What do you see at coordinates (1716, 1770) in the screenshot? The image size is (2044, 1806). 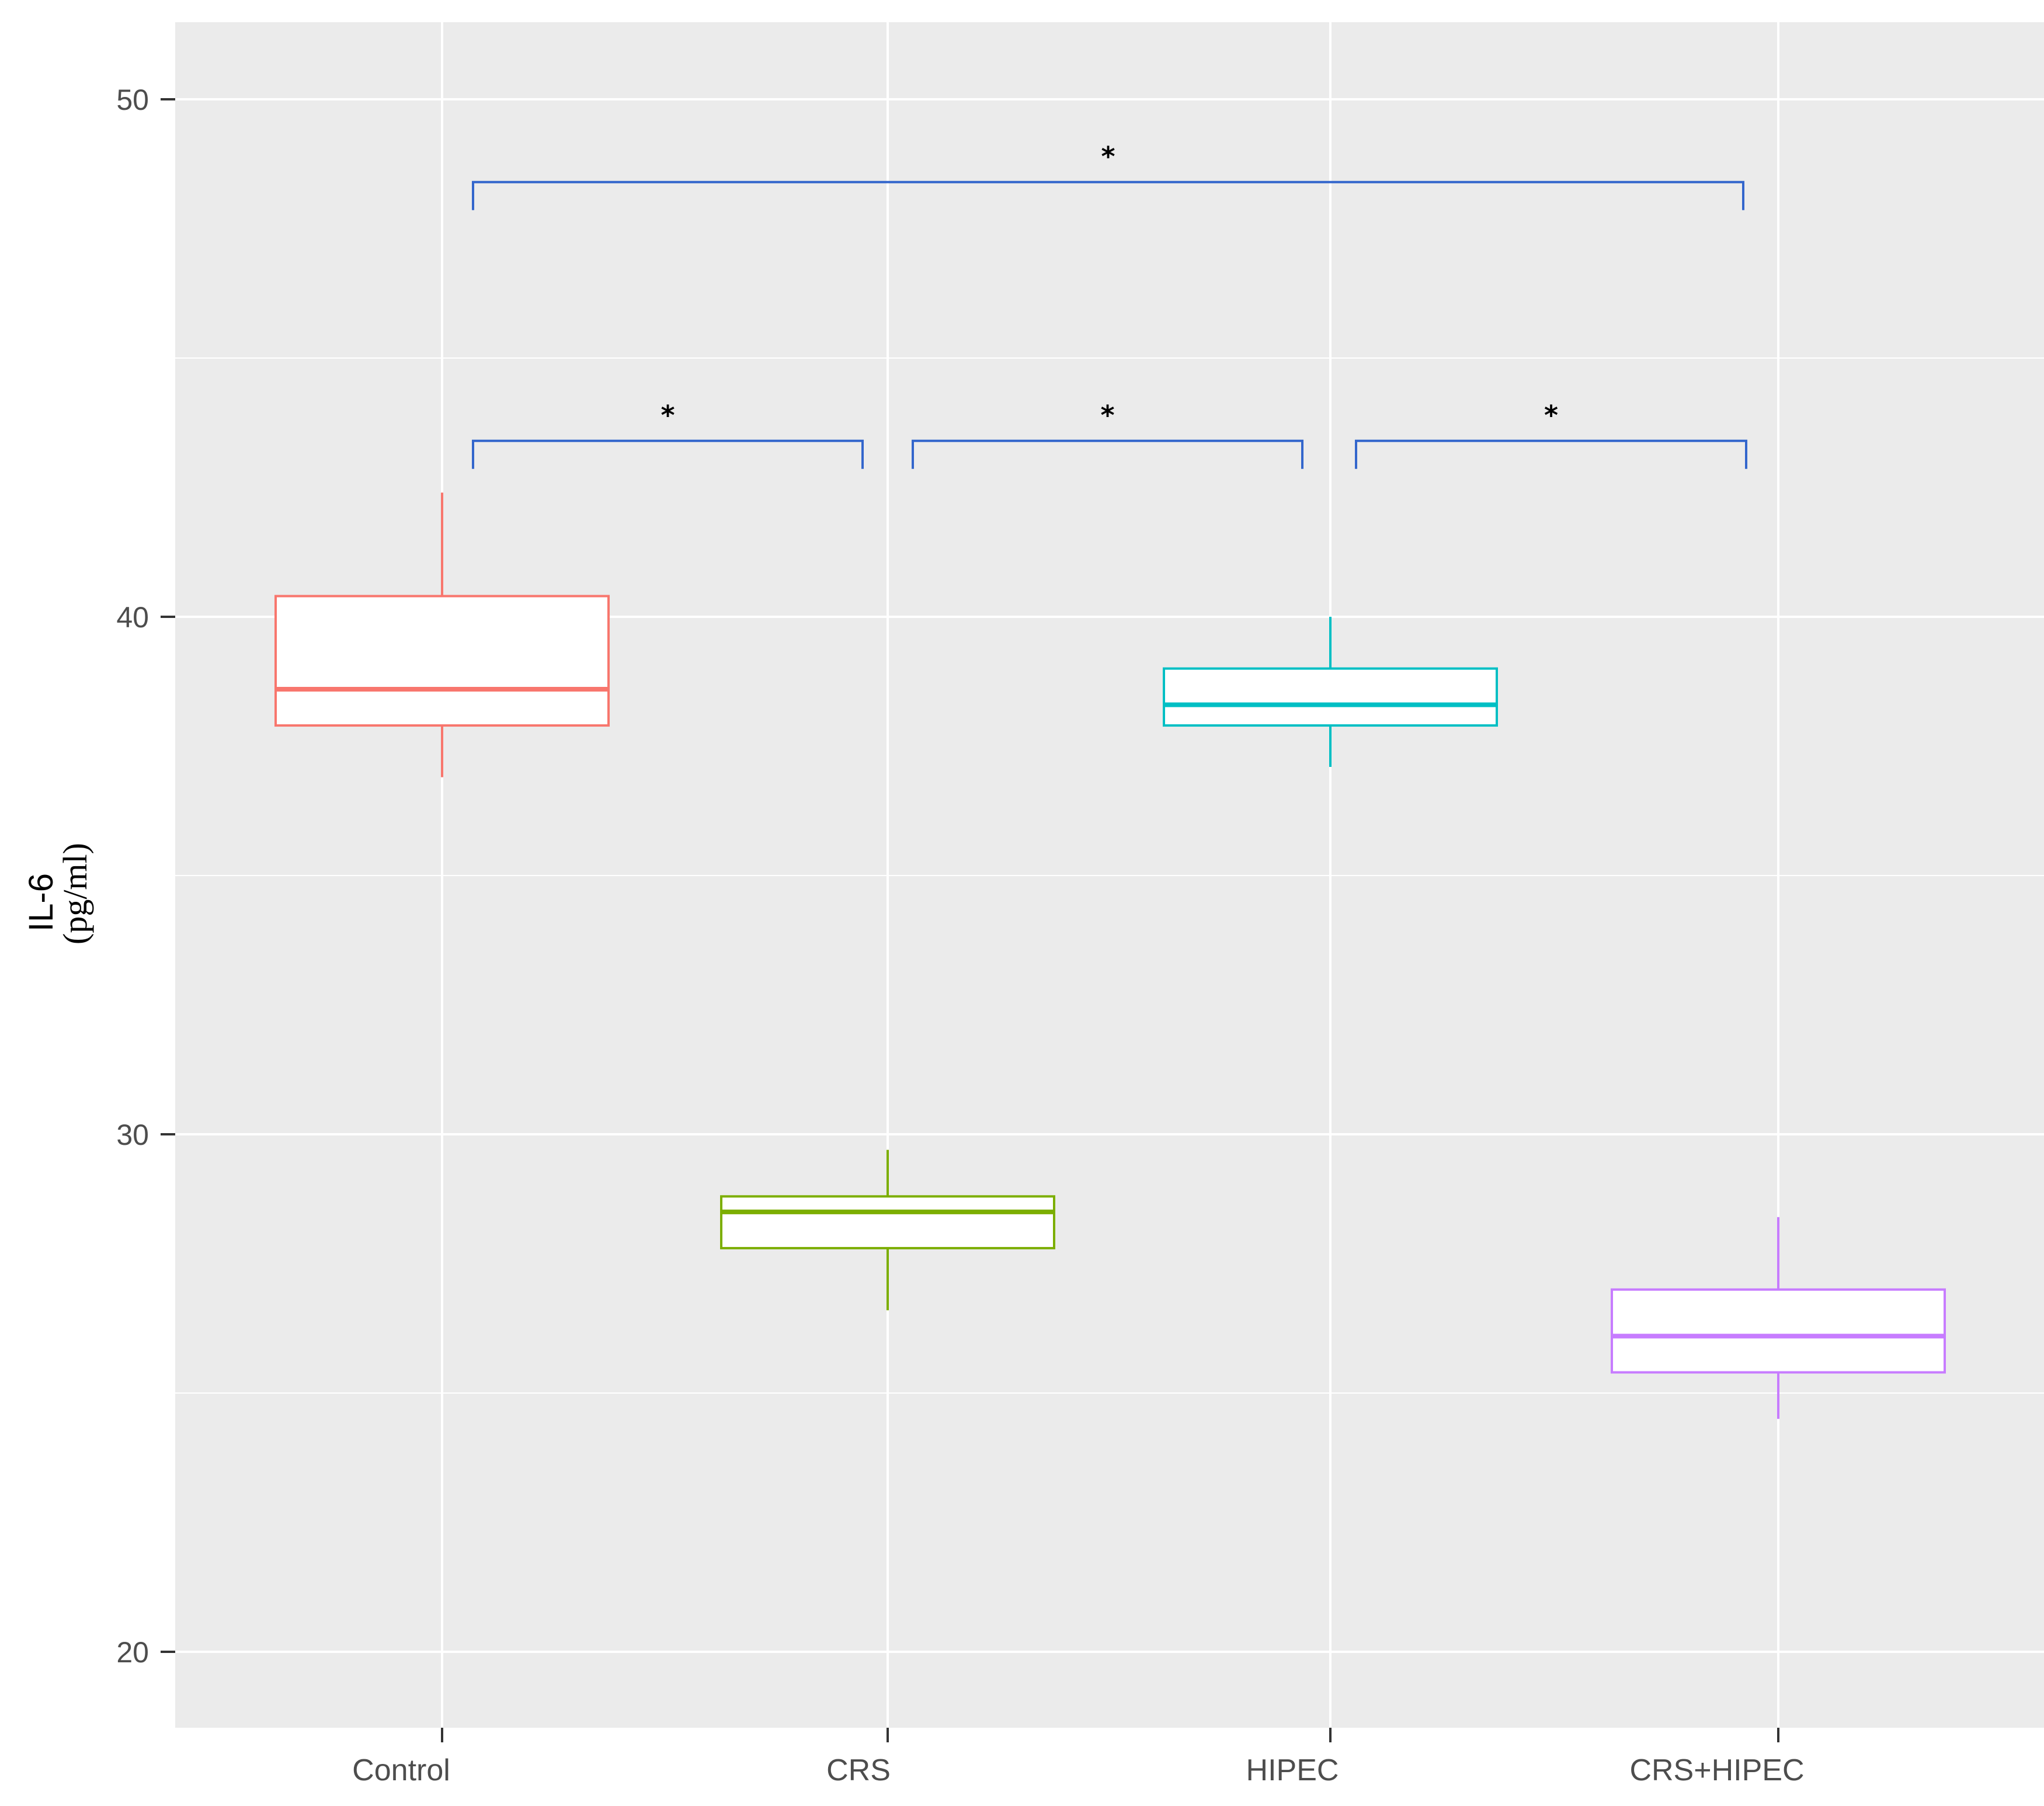 I see `x-tick-label: CRS+HIPEC` at bounding box center [1716, 1770].